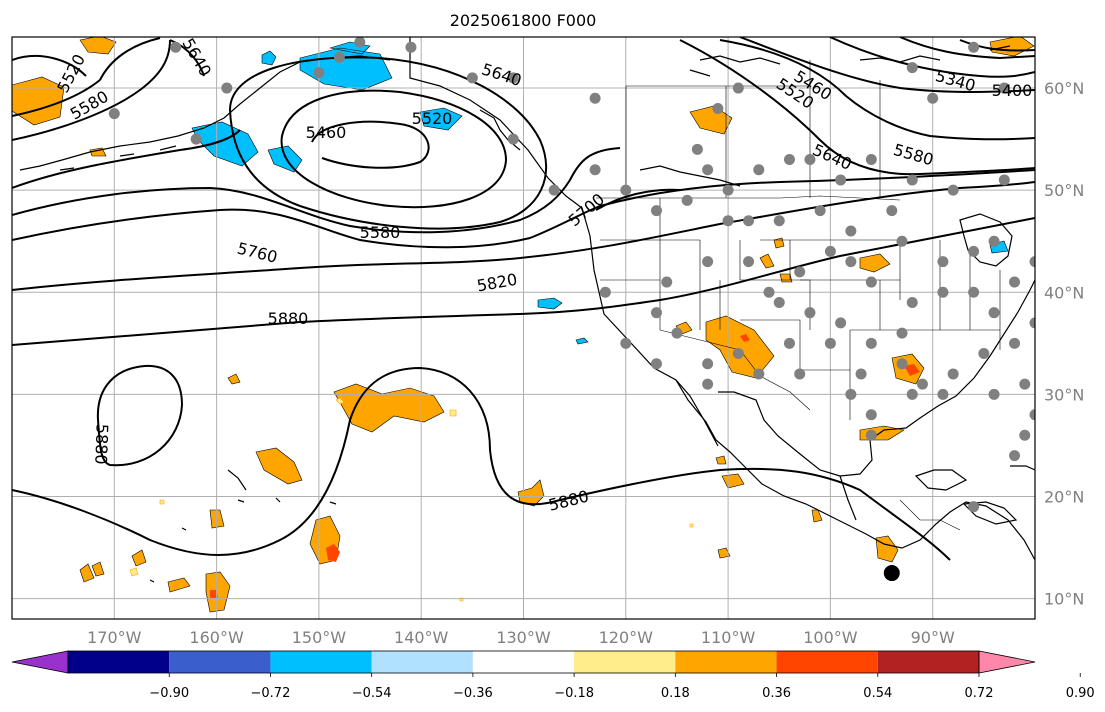 The image size is (1105, 712). What do you see at coordinates (1064, 394) in the screenshot?
I see `latitude-label: 30°N` at bounding box center [1064, 394].